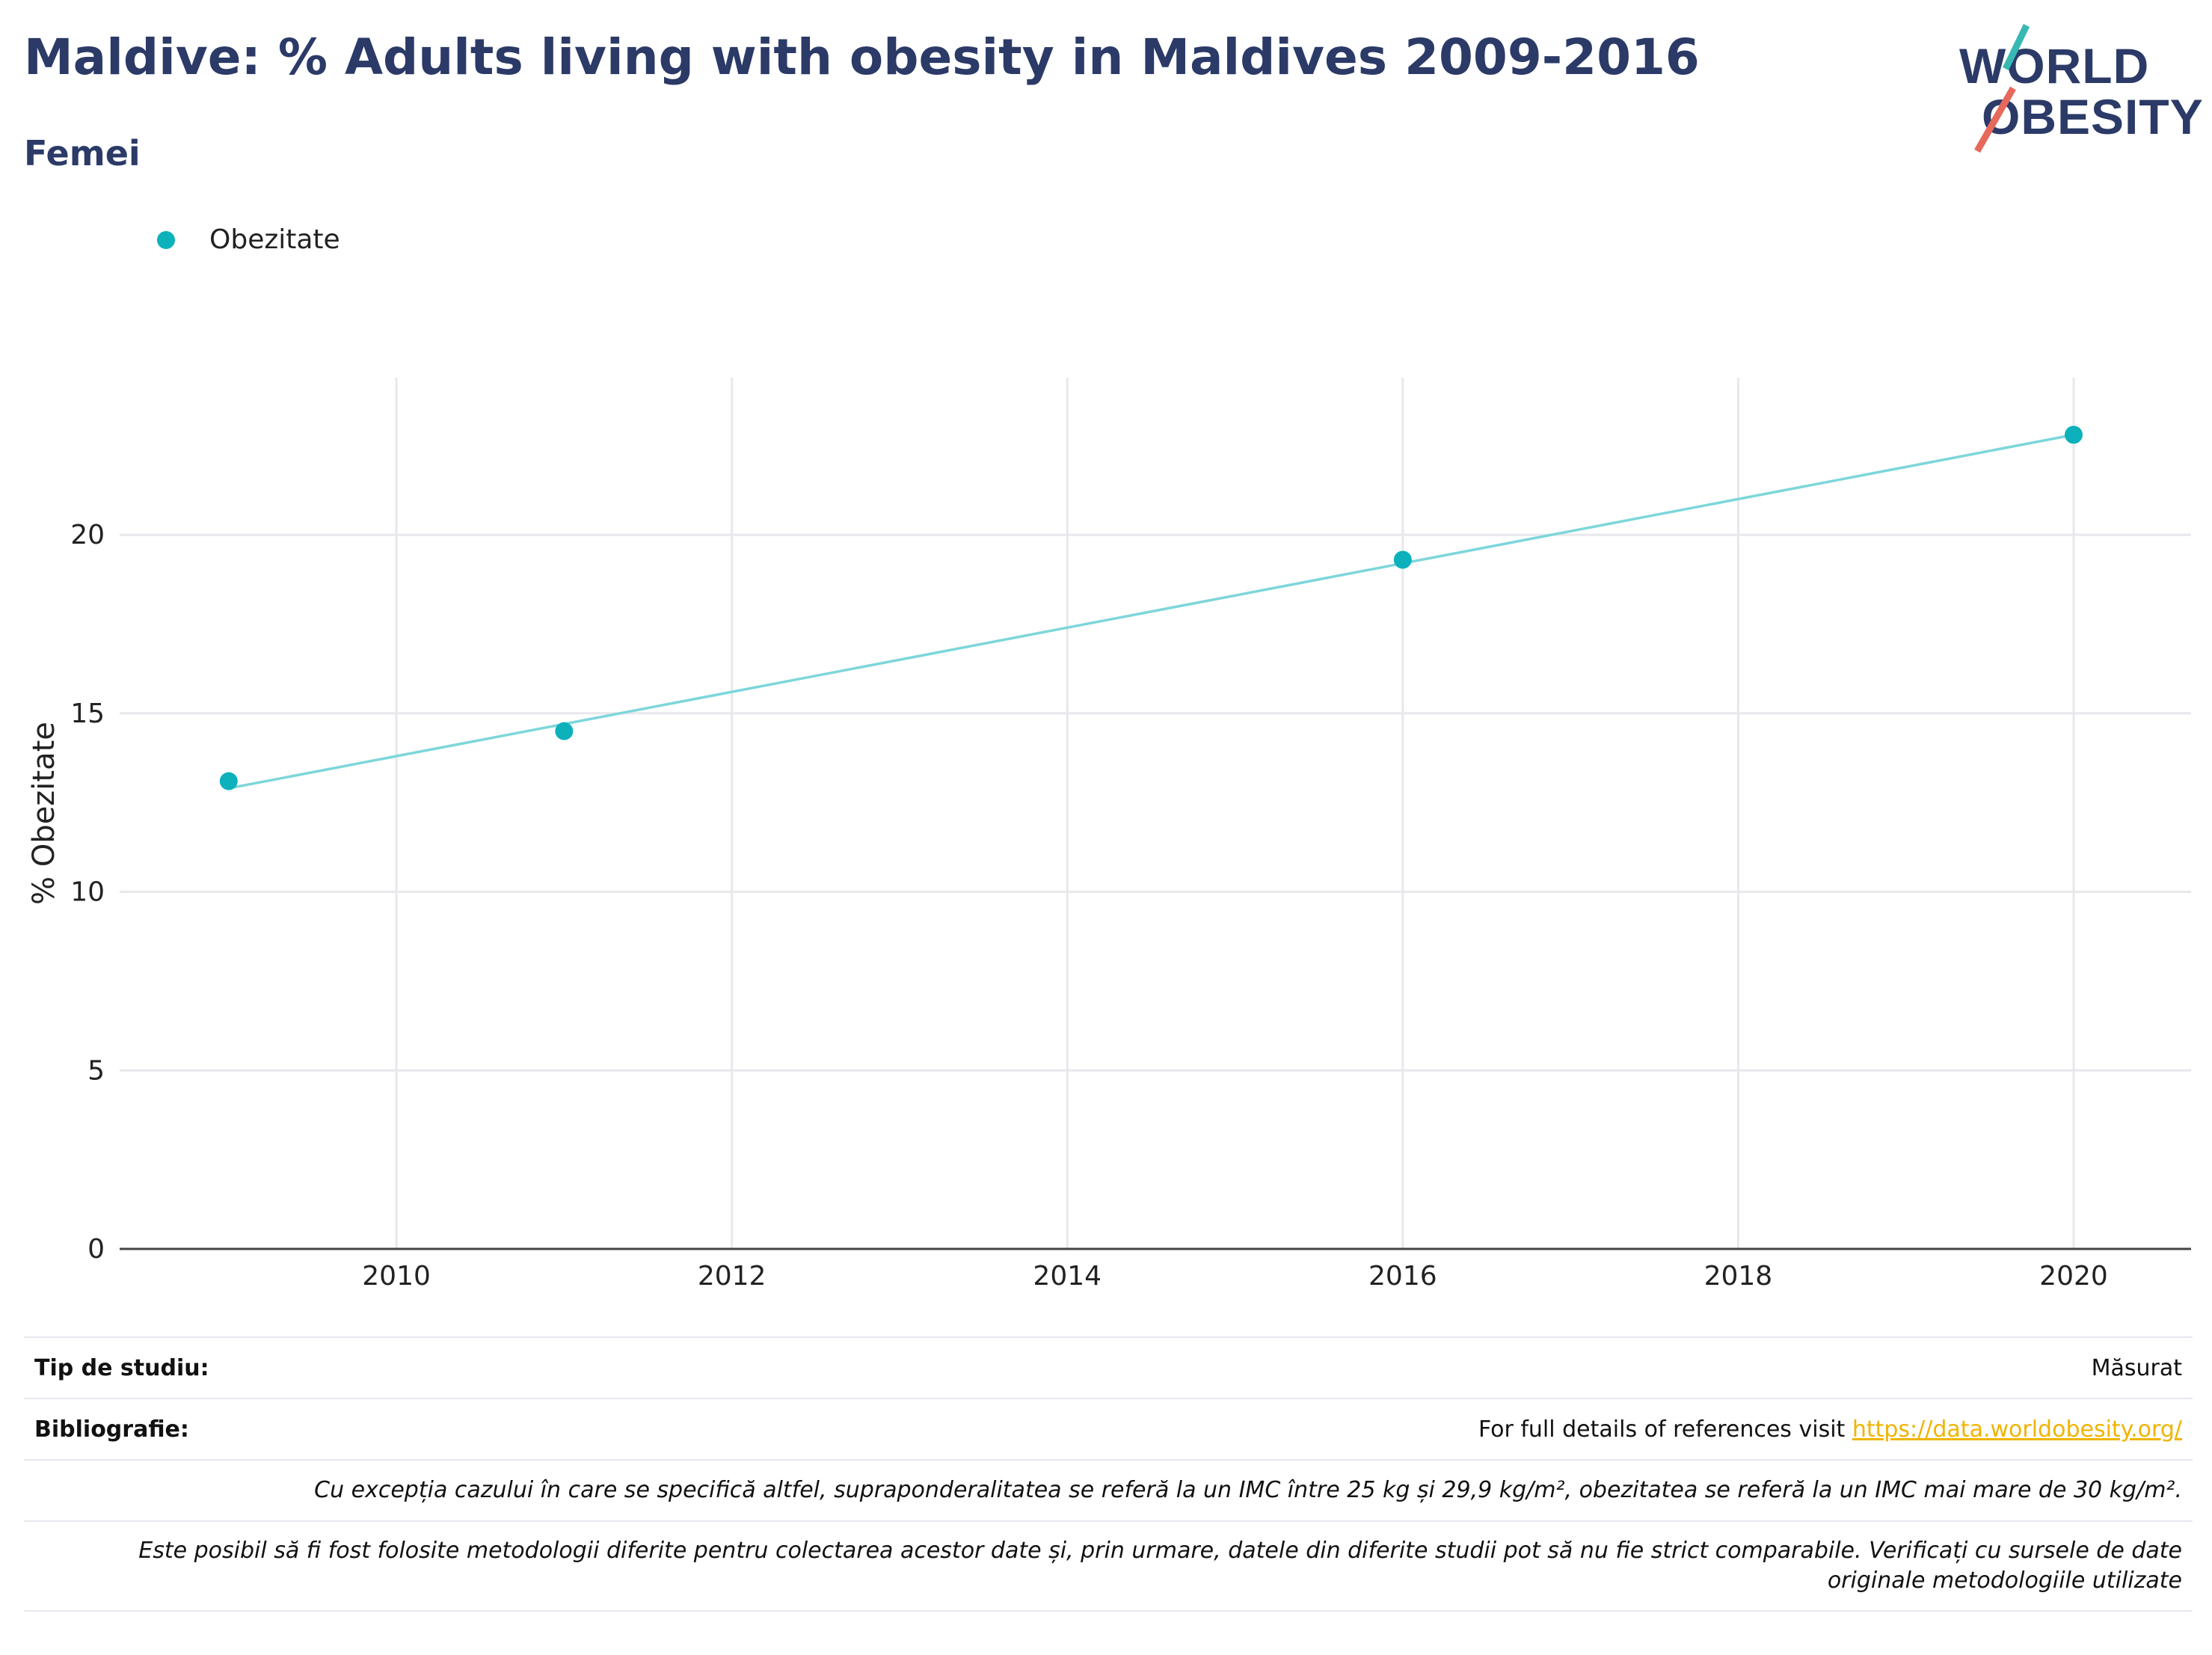  Describe the element at coordinates (2004, 1581) in the screenshot. I see `methodology-note-line2: originale metodologiile utilizate` at that location.